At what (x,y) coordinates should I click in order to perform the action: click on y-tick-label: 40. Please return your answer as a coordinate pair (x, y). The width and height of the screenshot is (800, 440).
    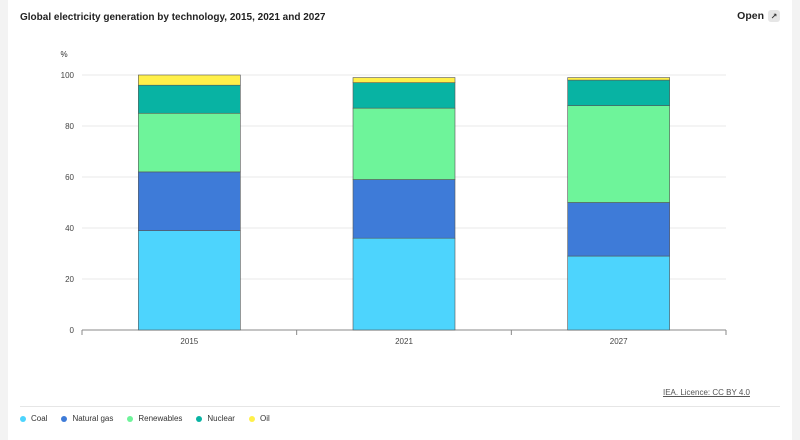
    Looking at the image, I should click on (69, 228).